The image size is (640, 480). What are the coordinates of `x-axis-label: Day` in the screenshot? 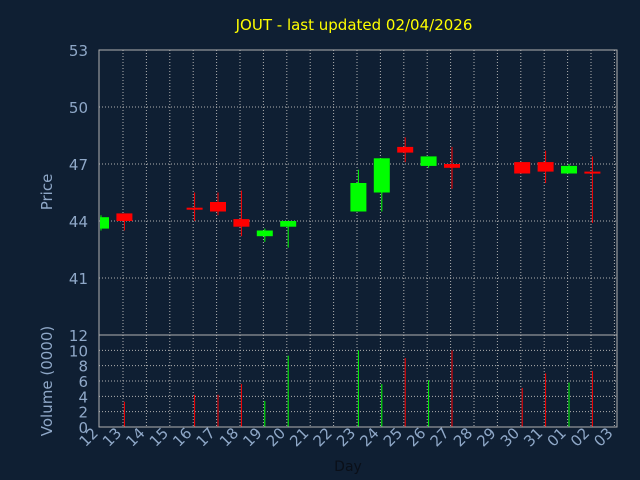 It's located at (348, 467).